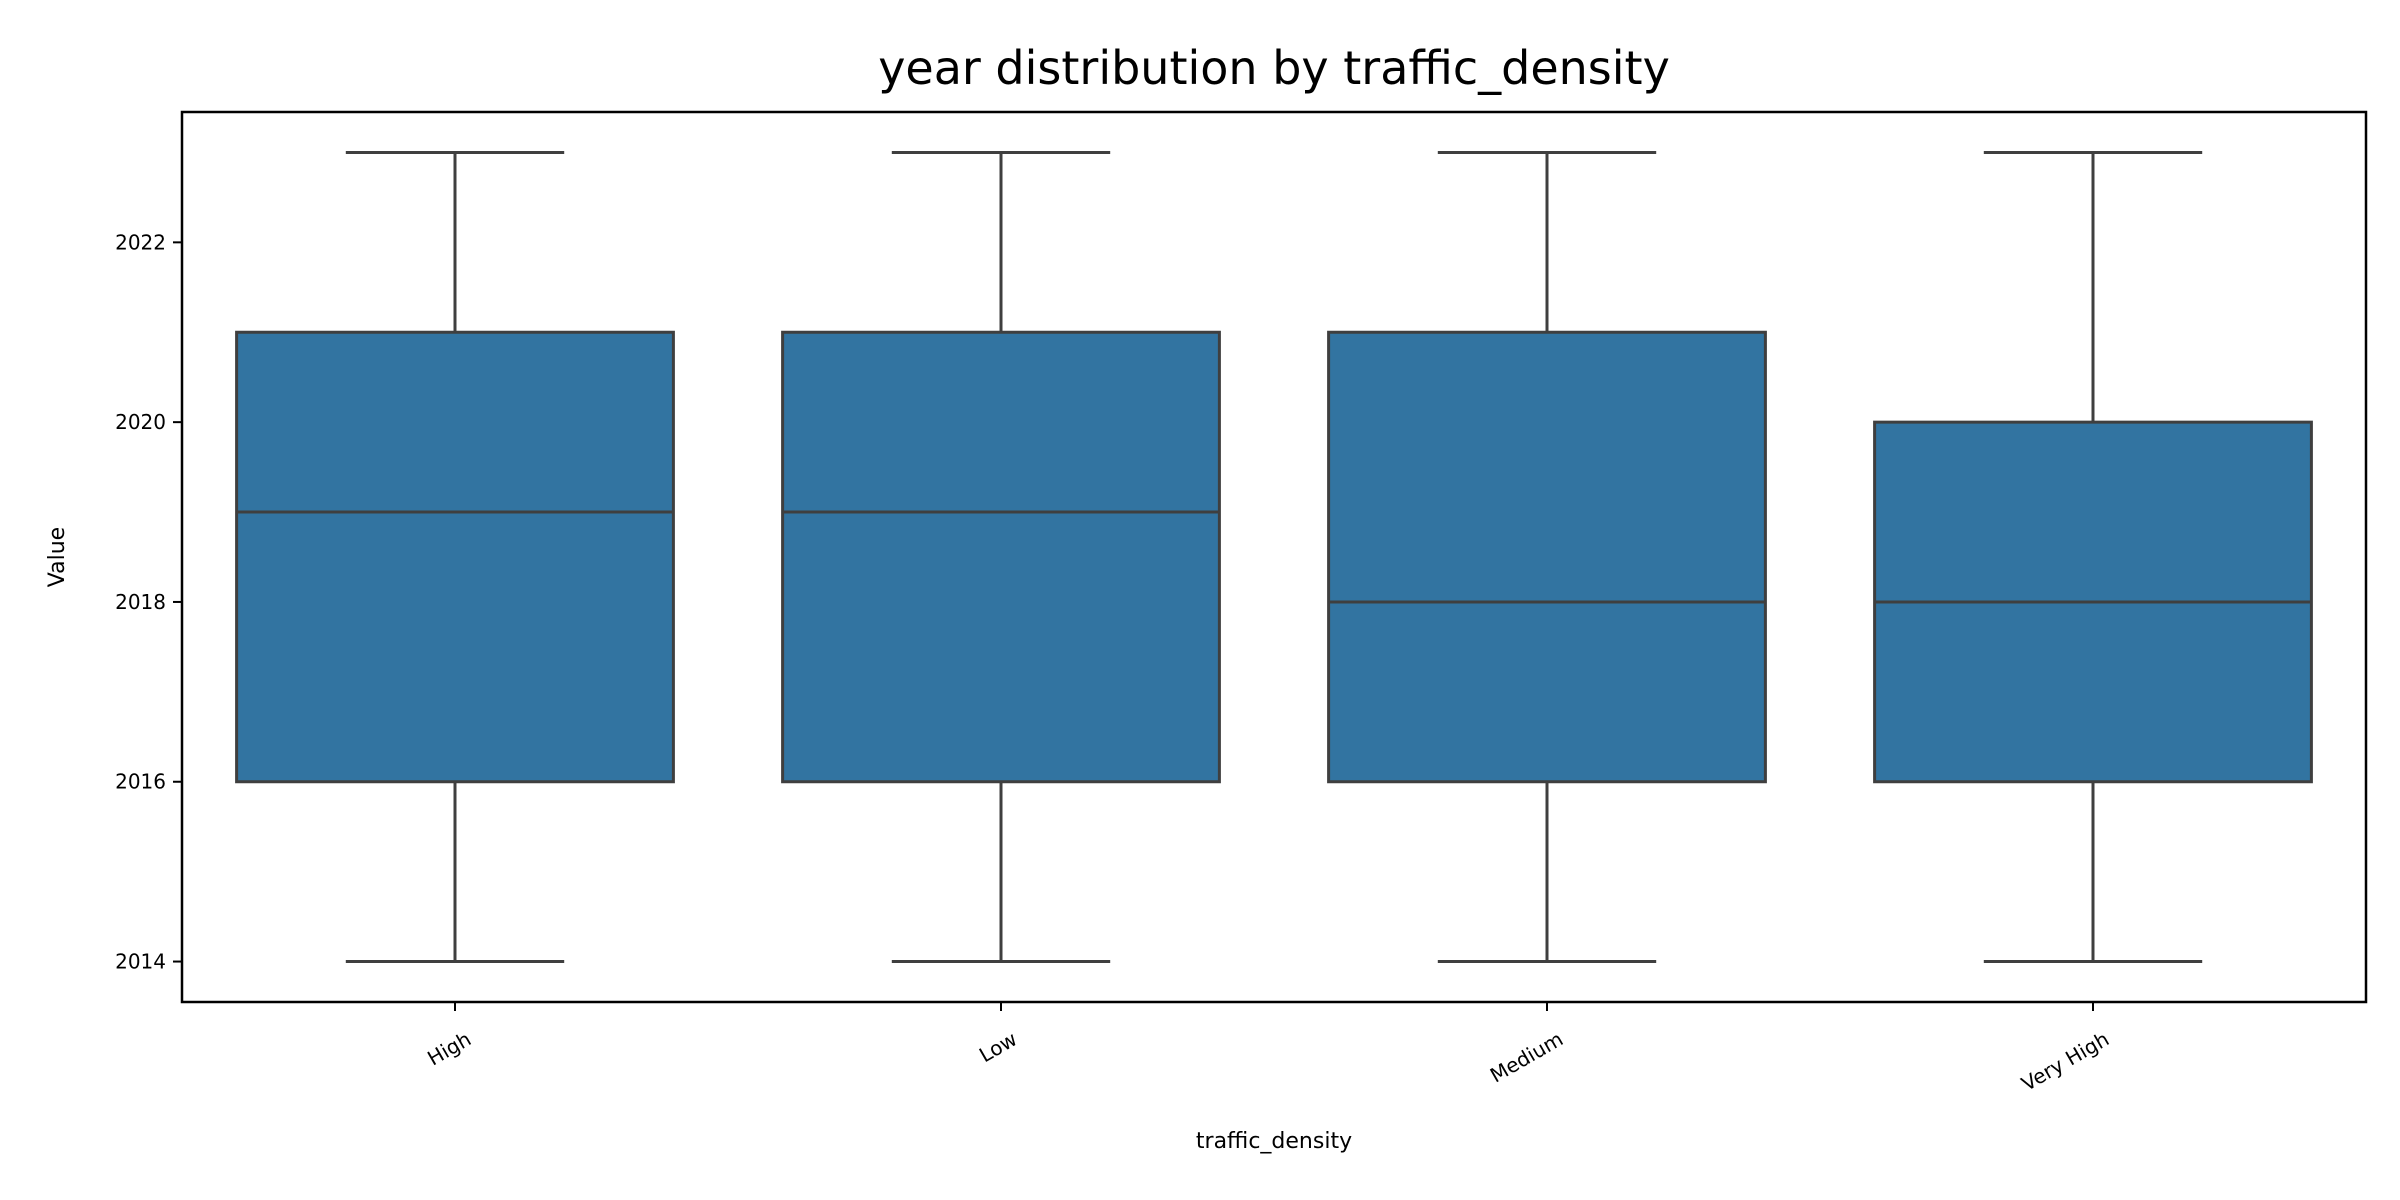 The height and width of the screenshot is (1200, 2400). I want to click on x-tick-label: Very High, so click(2065, 1061).